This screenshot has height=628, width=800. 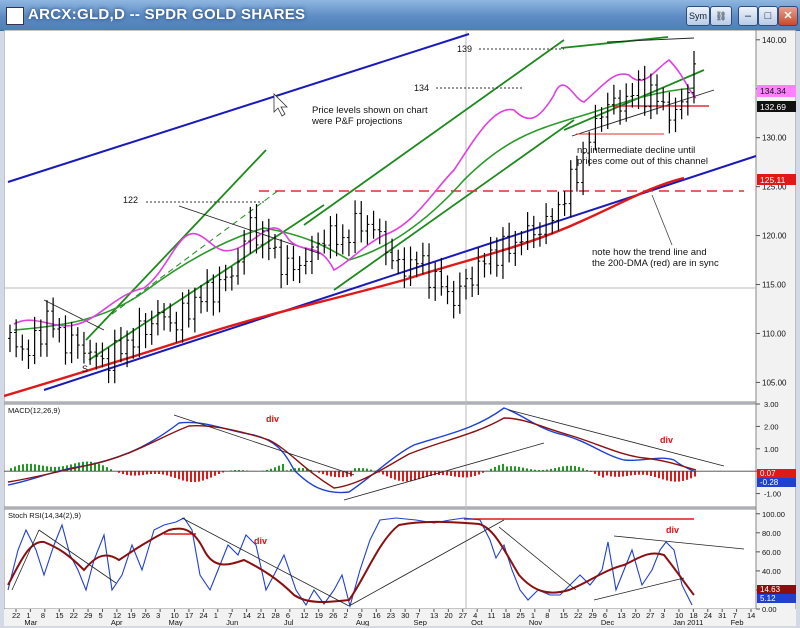 What do you see at coordinates (748, 16) in the screenshot?
I see `minimize-button: –` at bounding box center [748, 16].